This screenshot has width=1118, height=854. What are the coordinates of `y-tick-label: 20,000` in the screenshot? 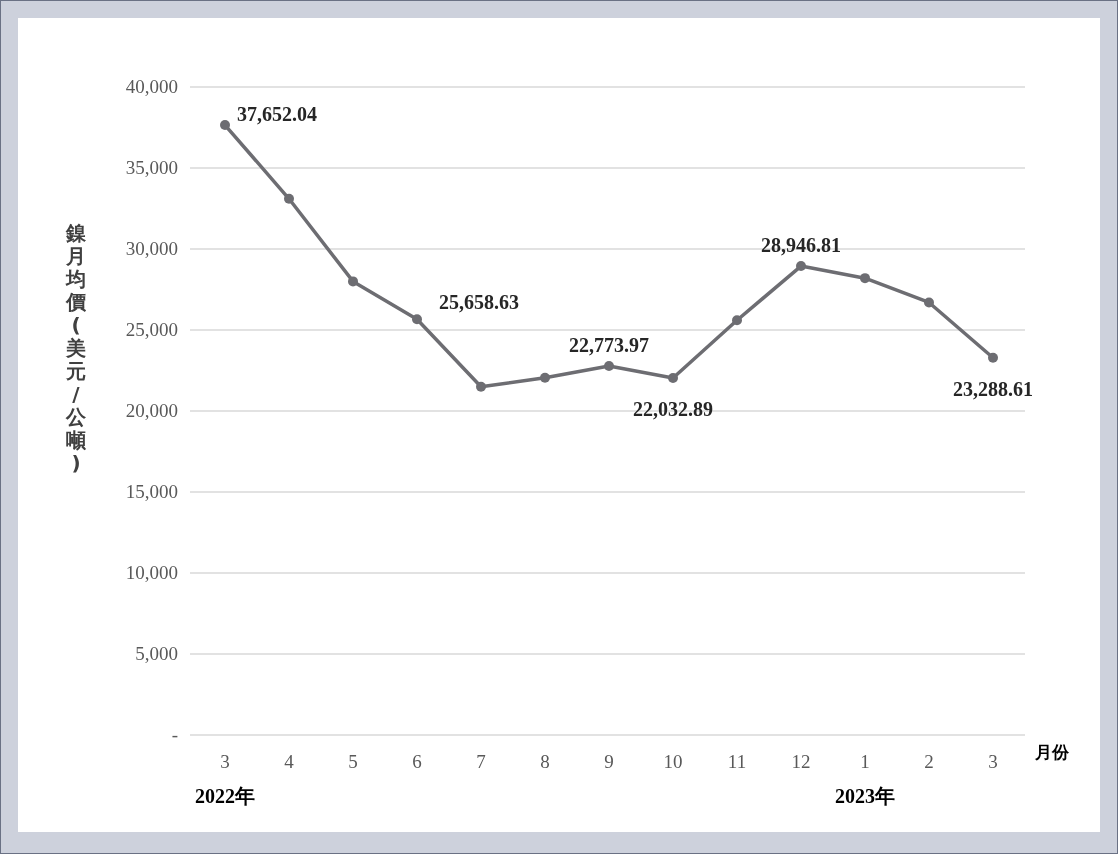 It's located at (151, 410).